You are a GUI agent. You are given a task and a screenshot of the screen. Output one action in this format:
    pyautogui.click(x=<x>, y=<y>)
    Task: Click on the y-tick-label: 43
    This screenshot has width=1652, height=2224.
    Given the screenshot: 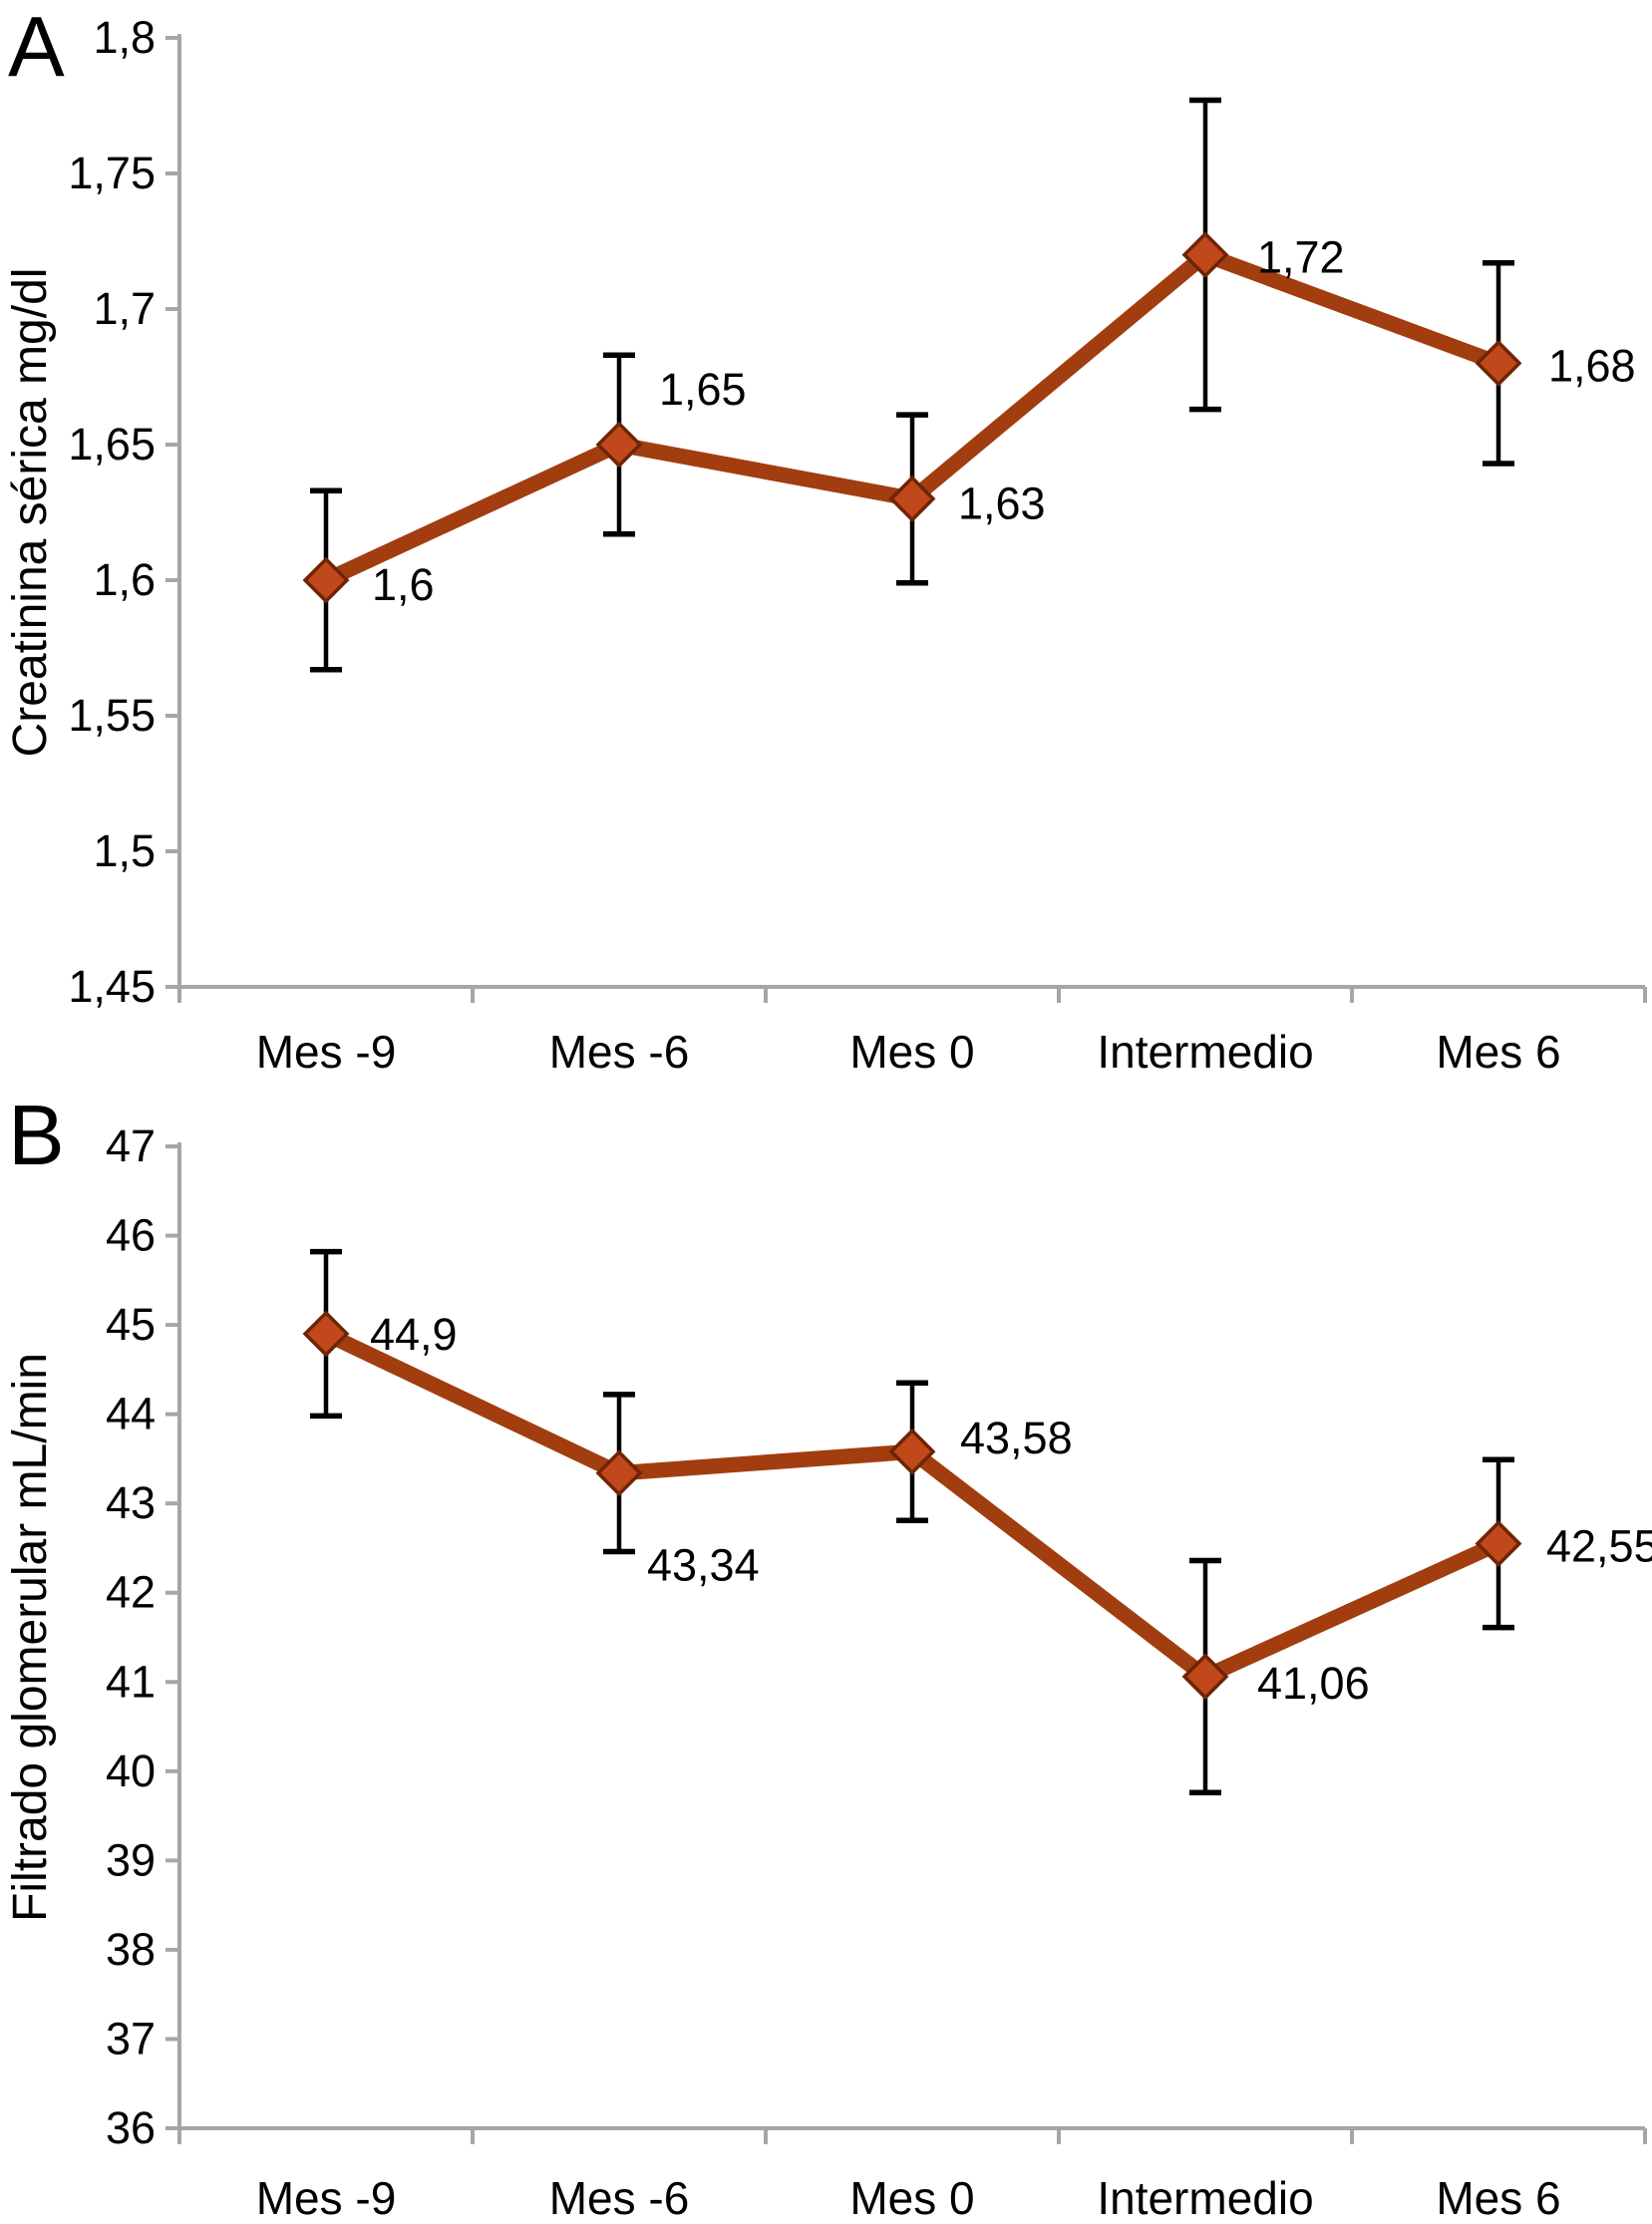 What is the action you would take?
    pyautogui.click(x=131, y=1502)
    